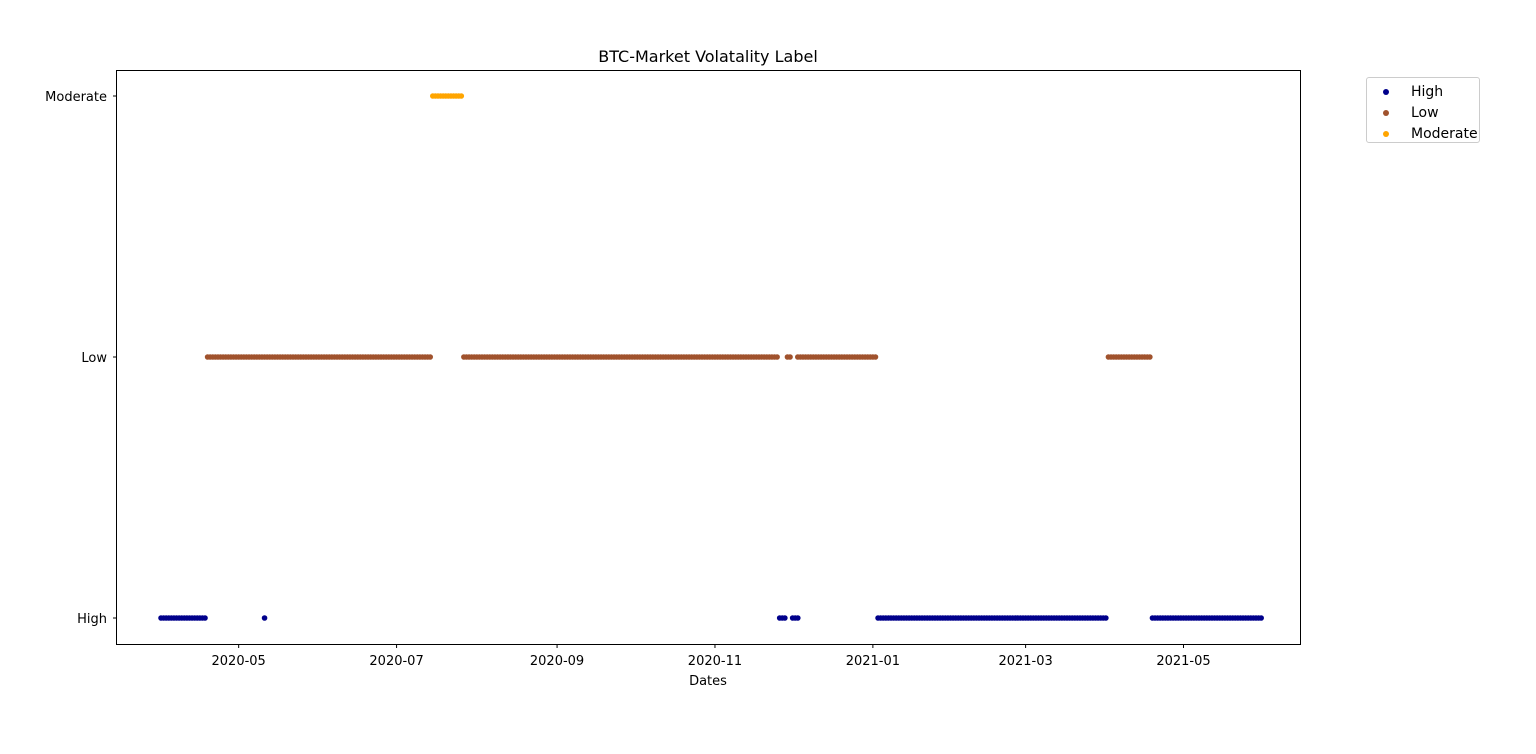 The height and width of the screenshot is (754, 1536). What do you see at coordinates (1025, 661) in the screenshot?
I see `x-tick-label-2021-03: 2021-03` at bounding box center [1025, 661].